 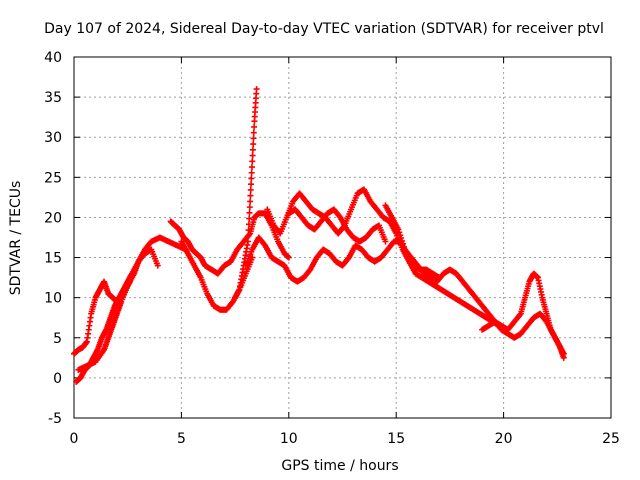 I want to click on y-tick-label: 10, so click(x=53, y=299).